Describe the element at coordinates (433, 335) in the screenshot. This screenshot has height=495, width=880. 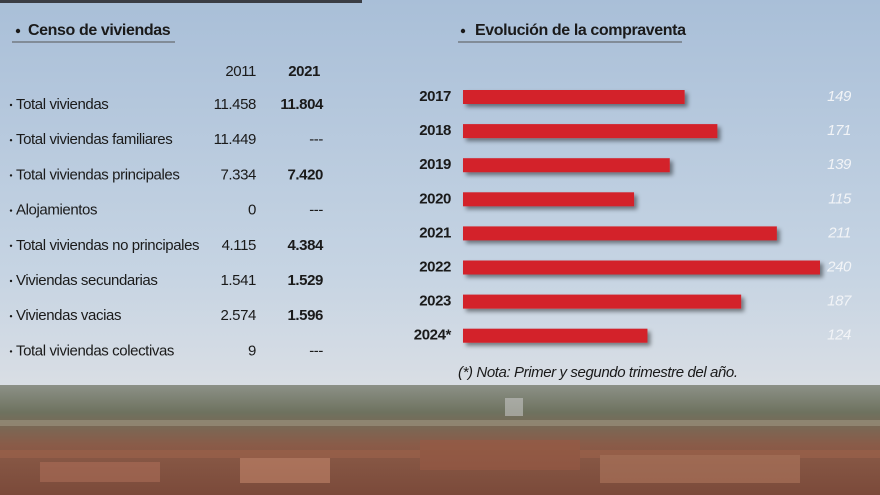
I see `category-label: 2024*` at that location.